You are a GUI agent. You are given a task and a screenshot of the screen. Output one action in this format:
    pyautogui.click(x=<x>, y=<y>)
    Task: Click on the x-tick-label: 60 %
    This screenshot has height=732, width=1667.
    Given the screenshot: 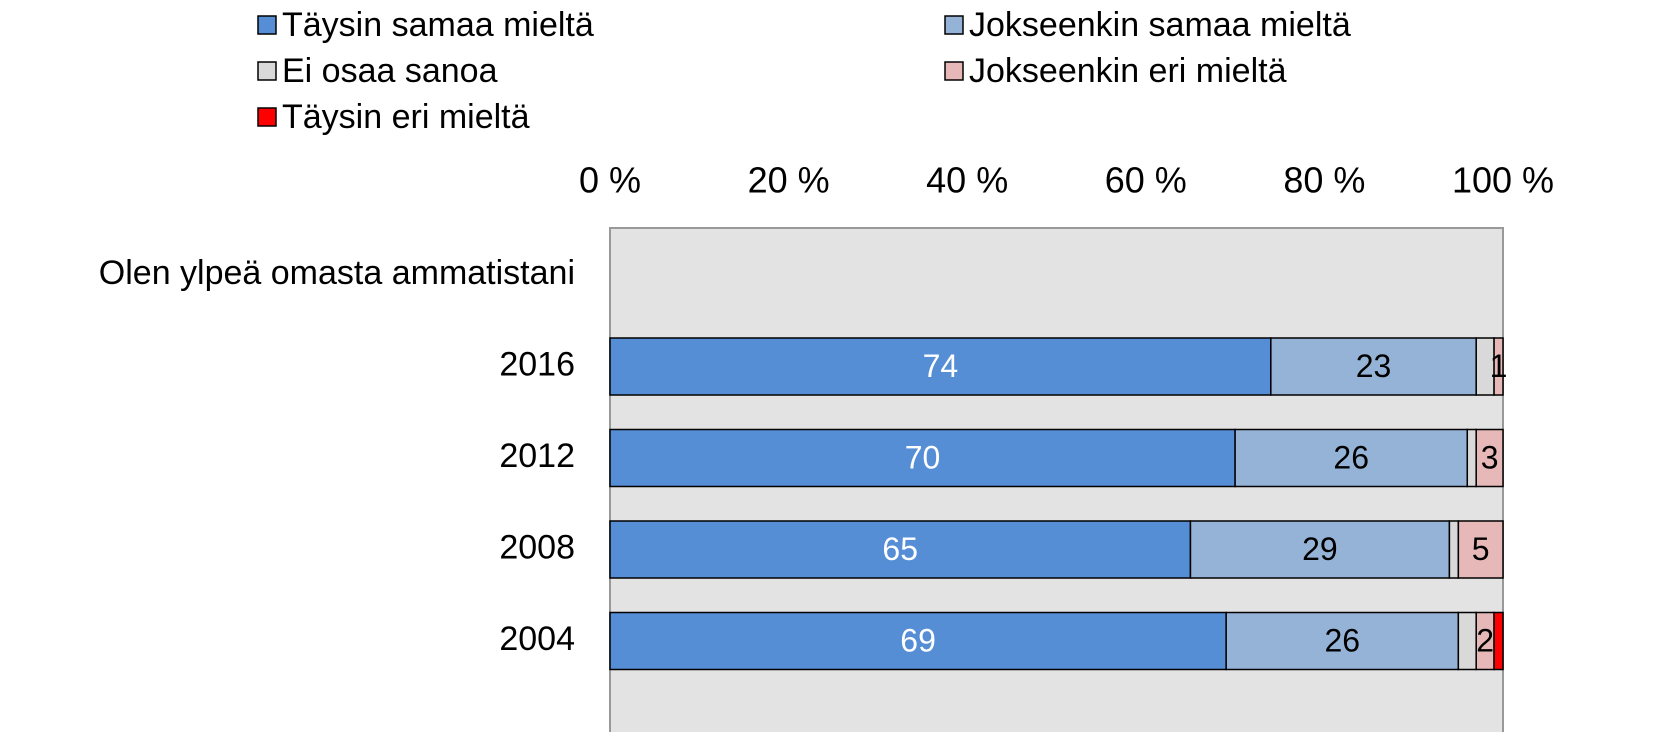 What is the action you would take?
    pyautogui.click(x=1146, y=180)
    